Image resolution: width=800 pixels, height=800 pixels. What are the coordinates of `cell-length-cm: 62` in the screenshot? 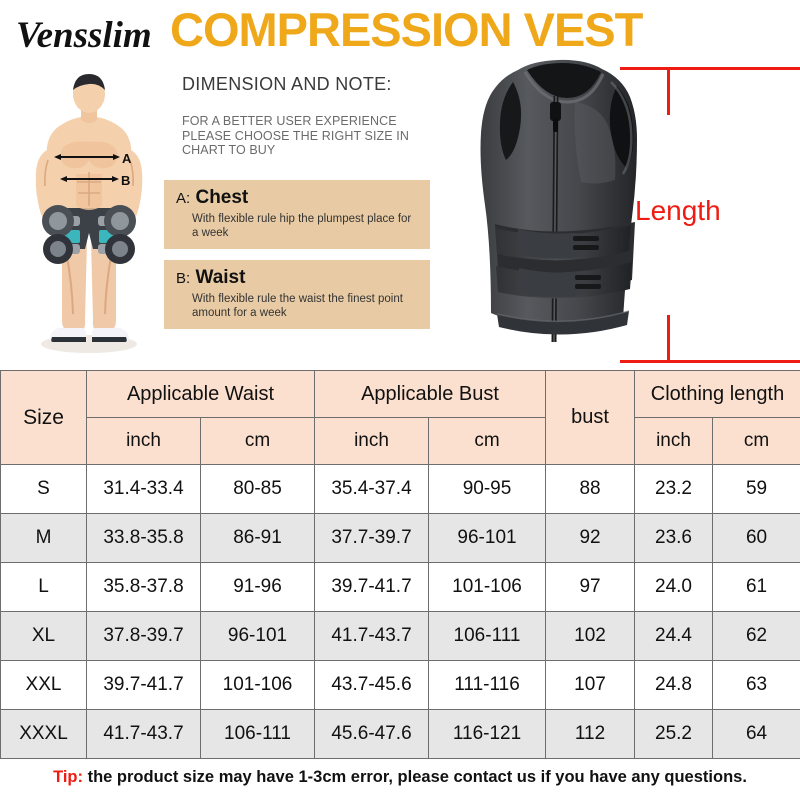 It's located at (756, 636).